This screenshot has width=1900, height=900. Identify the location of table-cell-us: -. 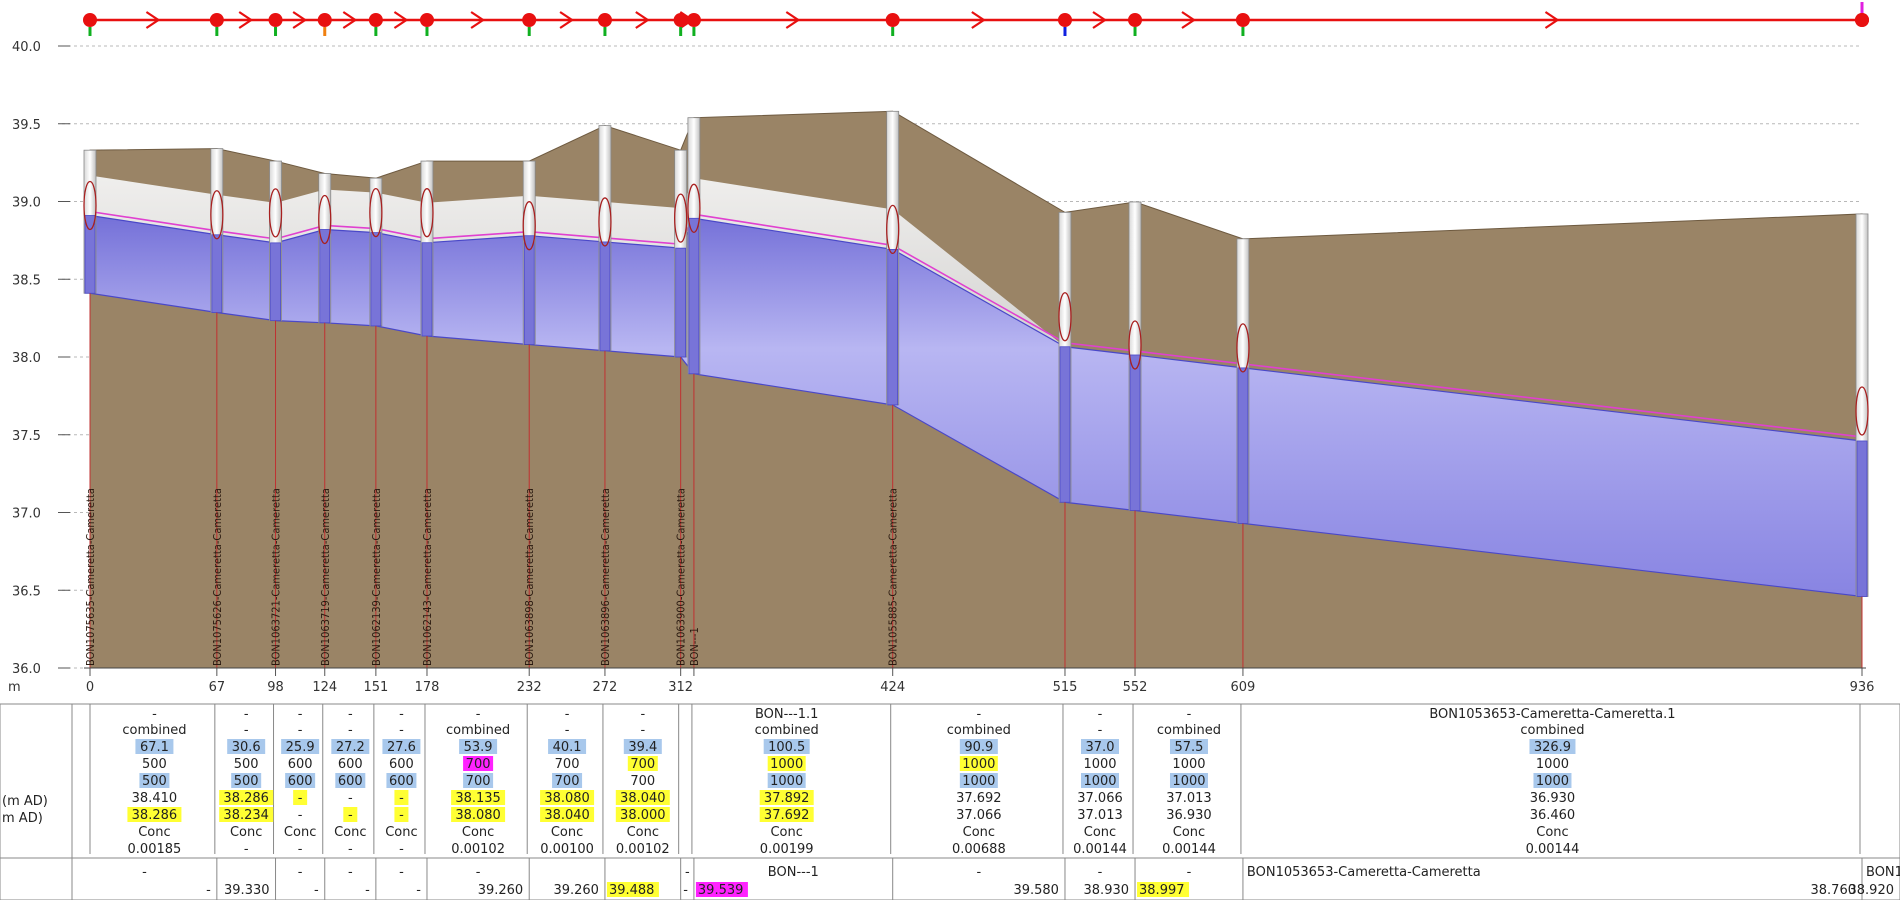
(401, 798).